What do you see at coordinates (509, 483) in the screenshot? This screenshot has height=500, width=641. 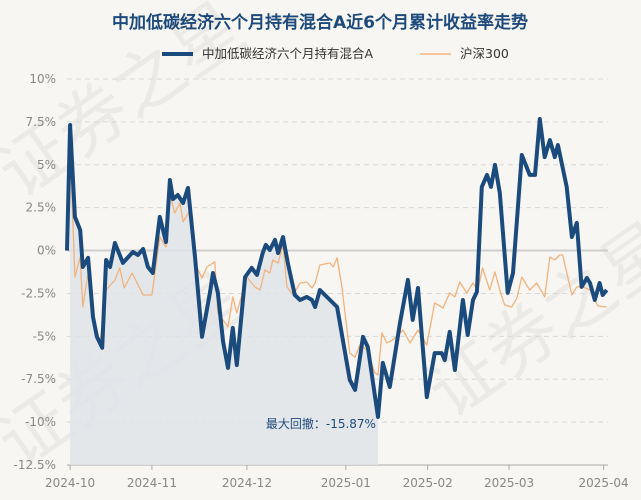 I see `x-tick-label: 2025-03` at bounding box center [509, 483].